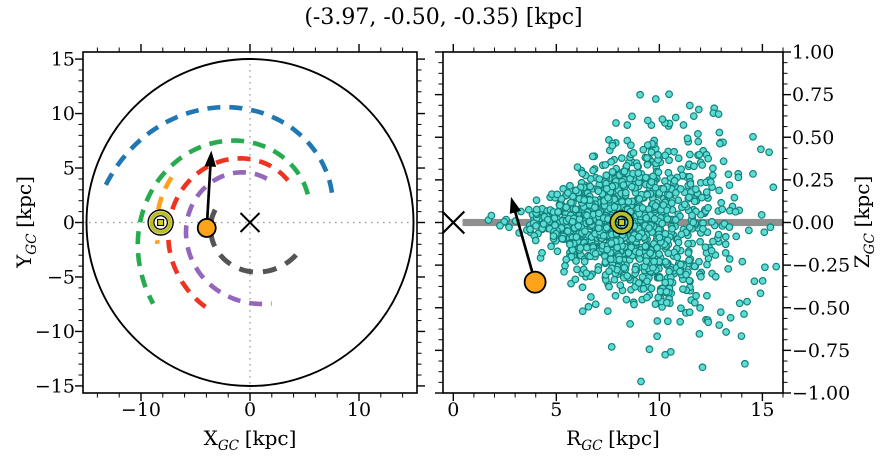 The image size is (887, 464). I want to click on tick-label: −0.50, so click(821, 308).